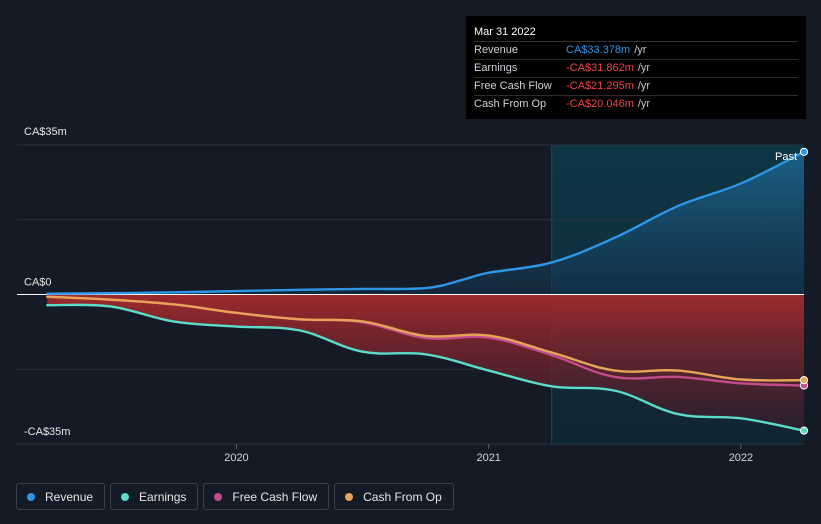  I want to click on legend-item-free-cash-flow: Free Cash Flow, so click(266, 496).